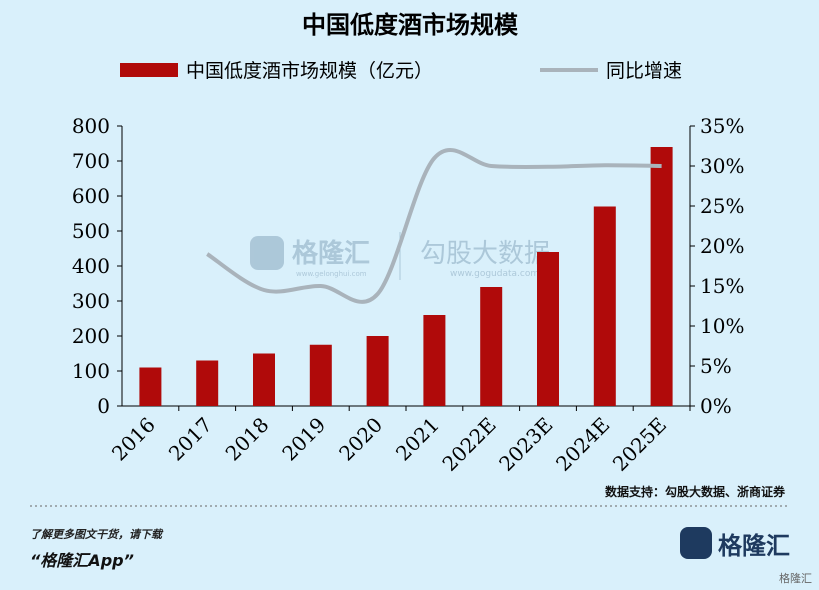 The image size is (819, 590). I want to click on source: 数据支持：勾股大数据、浙商证券, so click(695, 491).